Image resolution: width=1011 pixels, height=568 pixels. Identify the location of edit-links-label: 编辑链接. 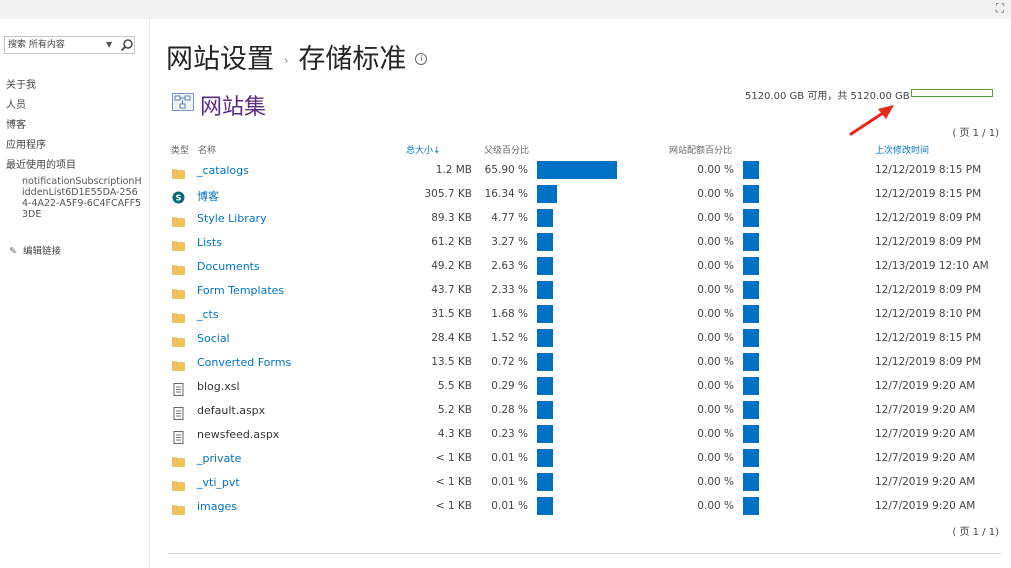
(42, 251).